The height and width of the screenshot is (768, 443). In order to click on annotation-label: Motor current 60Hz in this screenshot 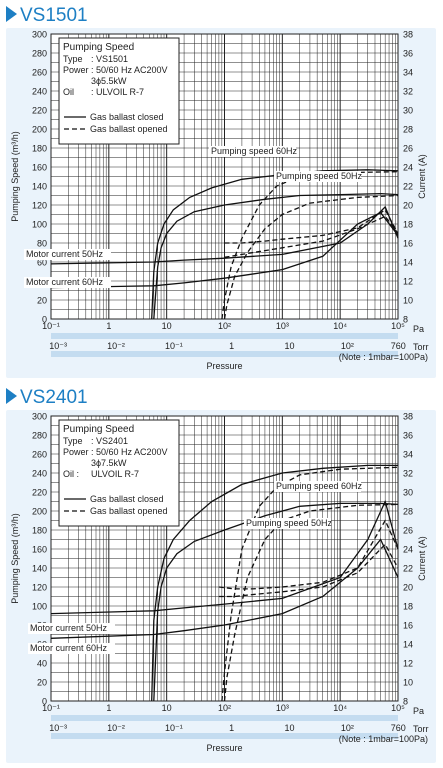, I will do `click(69, 648)`.